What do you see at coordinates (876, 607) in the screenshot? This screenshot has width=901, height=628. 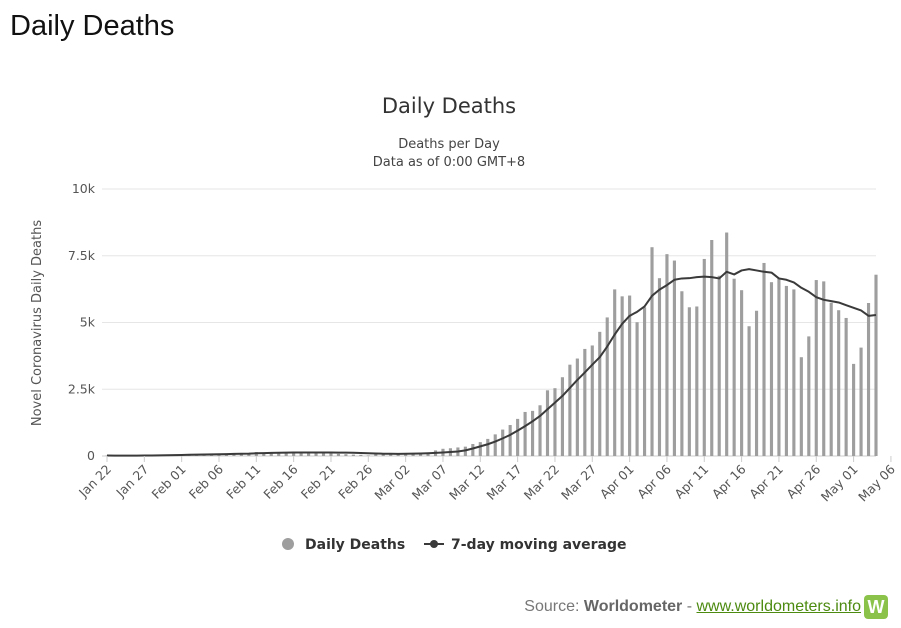 I see `worldometer-logo-icon: W` at bounding box center [876, 607].